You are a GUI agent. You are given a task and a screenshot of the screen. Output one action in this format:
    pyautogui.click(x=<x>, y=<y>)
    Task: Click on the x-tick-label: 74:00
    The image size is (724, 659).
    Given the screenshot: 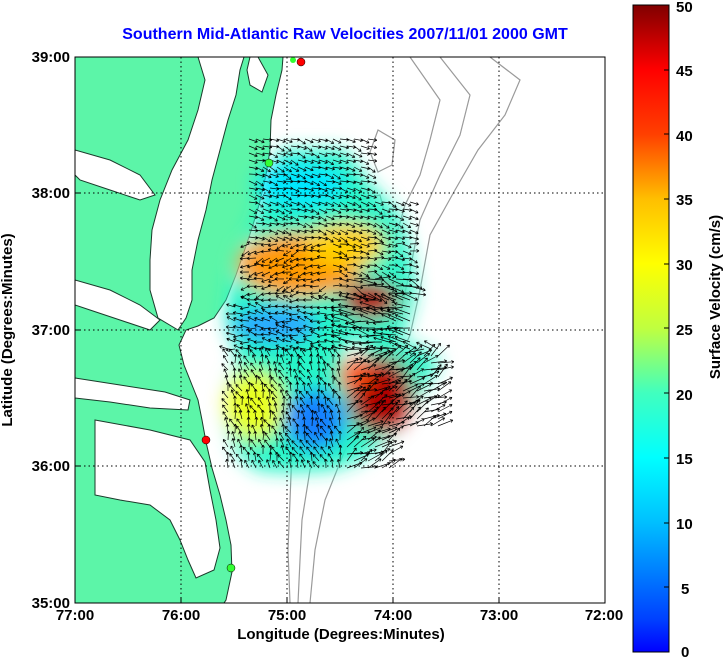 What is the action you would take?
    pyautogui.click(x=393, y=615)
    